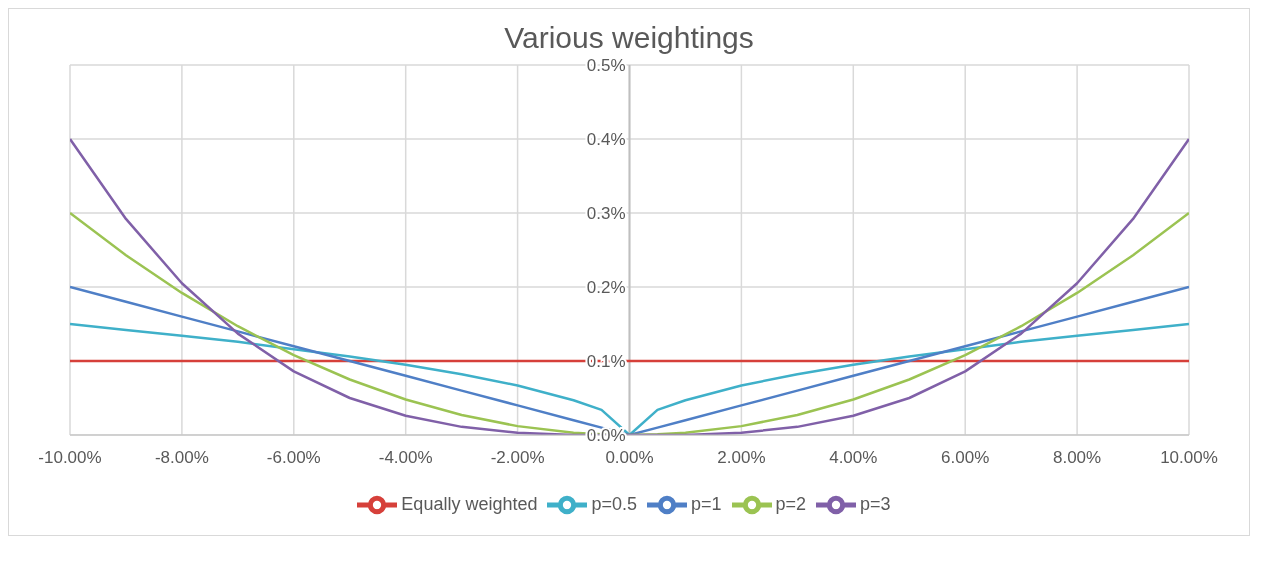 The image size is (1264, 575). What do you see at coordinates (875, 503) in the screenshot?
I see `legend-label: p=3` at bounding box center [875, 503].